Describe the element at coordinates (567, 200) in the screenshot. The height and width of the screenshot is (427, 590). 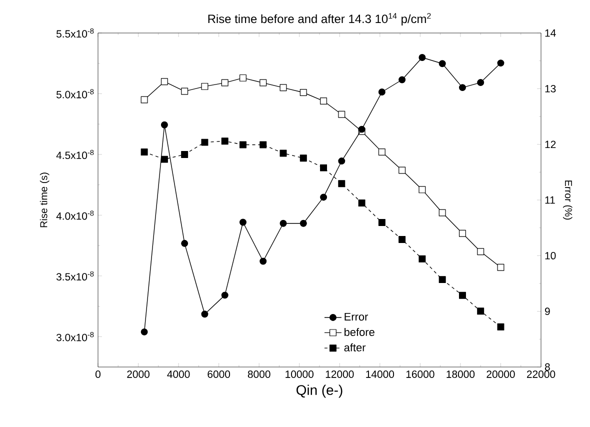
I see `y2-axis-title: Error (%)` at that location.